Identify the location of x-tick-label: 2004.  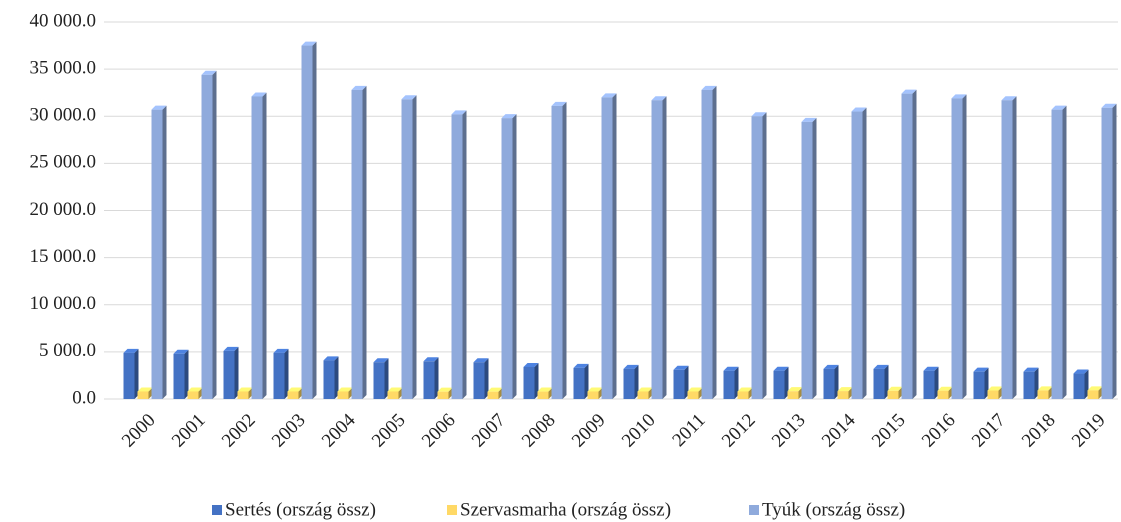
(339, 430).